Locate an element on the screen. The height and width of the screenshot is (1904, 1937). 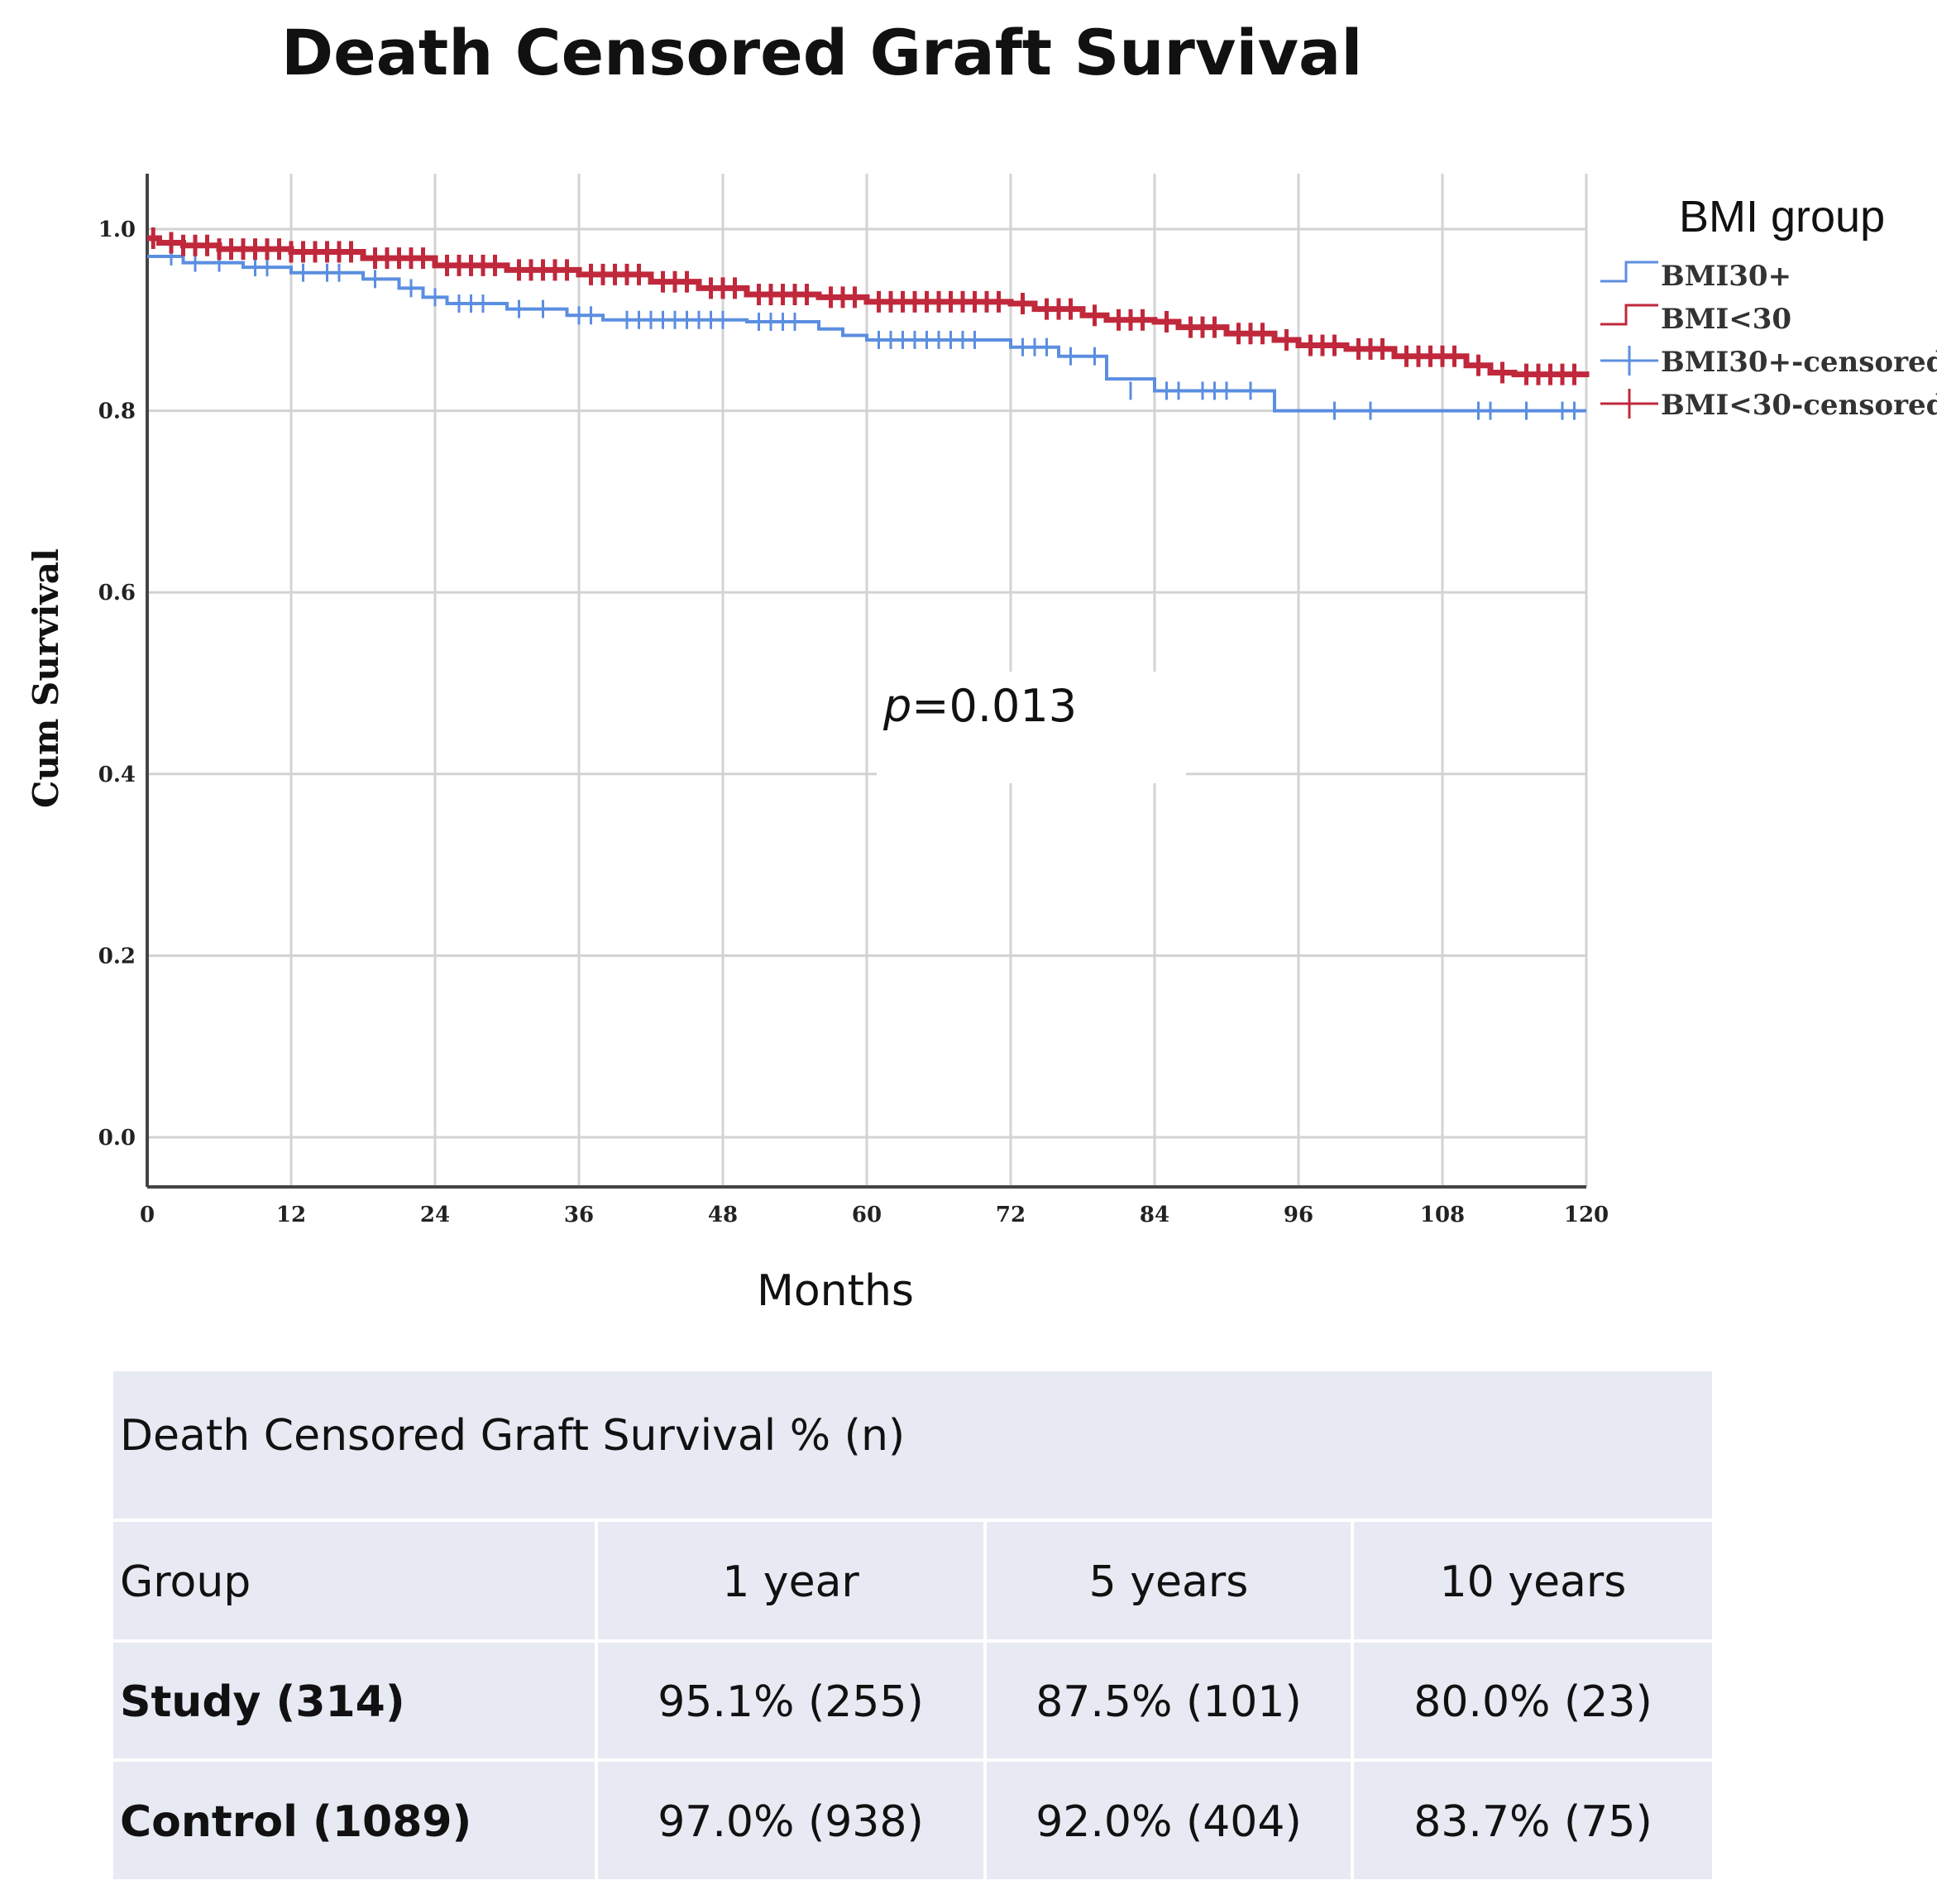
censor-marks is located at coordinates (863, 323).